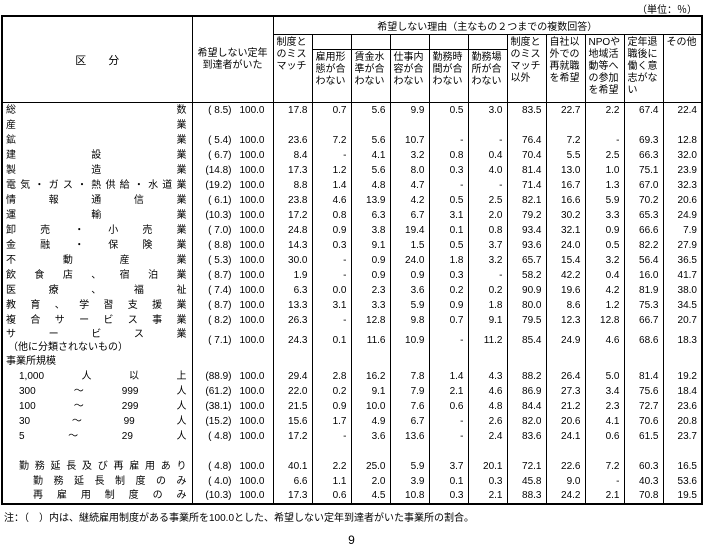 This screenshot has width=703, height=553. What do you see at coordinates (96, 155) in the screenshot?
I see `row-label: 建設業` at bounding box center [96, 155].